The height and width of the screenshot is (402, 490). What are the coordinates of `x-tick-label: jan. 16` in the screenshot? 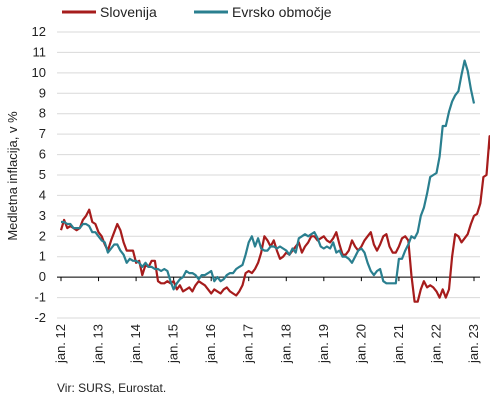 It's located at (210, 344).